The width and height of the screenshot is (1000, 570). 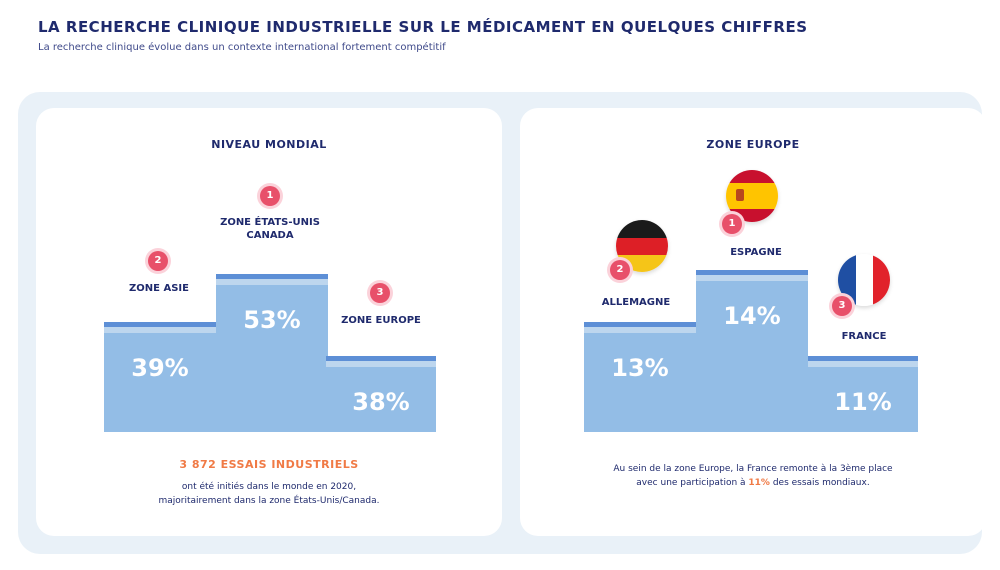 I want to click on footer-text-pre: avec une participation à, so click(x=692, y=483).